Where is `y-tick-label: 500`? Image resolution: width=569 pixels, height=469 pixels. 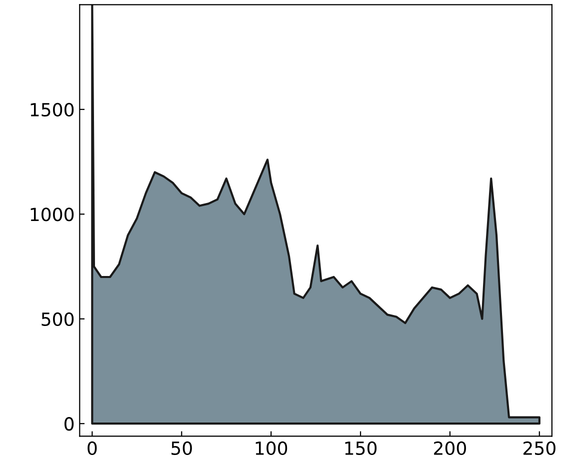 y-tick-label: 500 is located at coordinates (58, 319).